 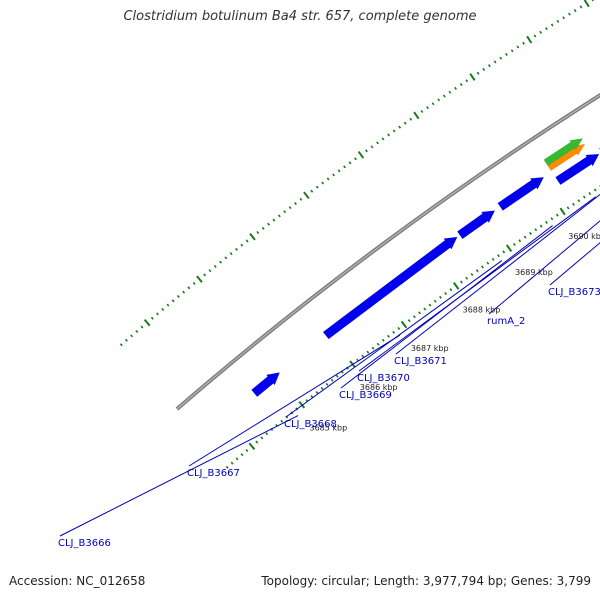 What do you see at coordinates (84, 543) in the screenshot?
I see `gene-label: CLJ_B3666` at bounding box center [84, 543].